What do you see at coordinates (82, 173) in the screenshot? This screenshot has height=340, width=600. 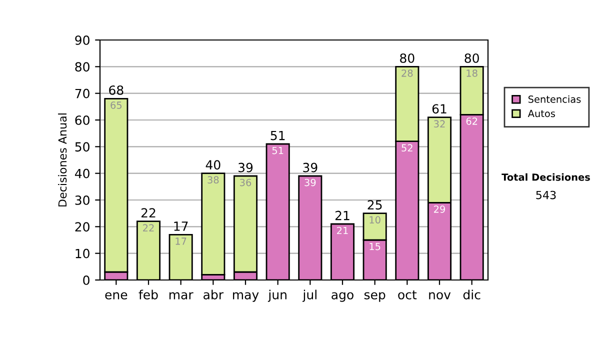 I see `y-tick-label: 40` at bounding box center [82, 173].